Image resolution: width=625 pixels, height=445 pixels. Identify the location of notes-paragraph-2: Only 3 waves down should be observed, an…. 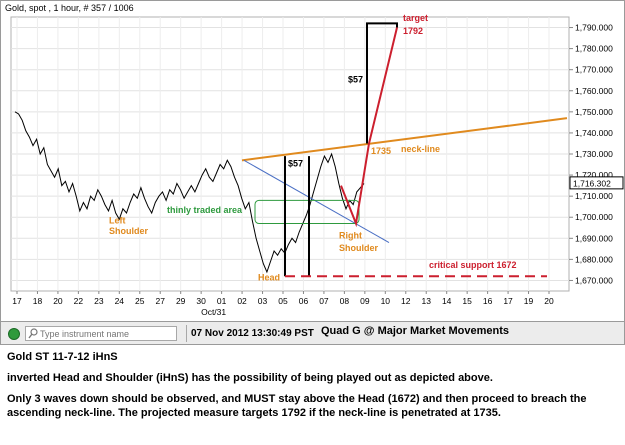
(297, 406).